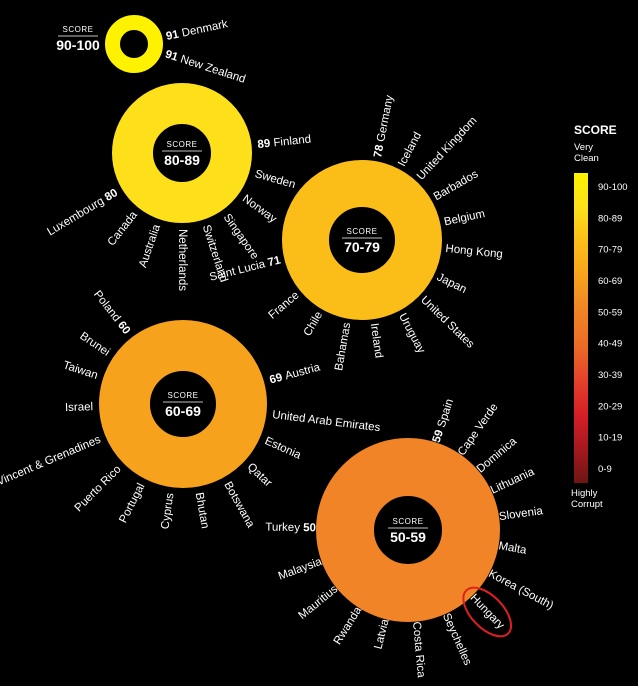 Image resolution: width=638 pixels, height=686 pixels. What do you see at coordinates (259, 475) in the screenshot?
I see `country-label-qatar: Qatar` at bounding box center [259, 475].